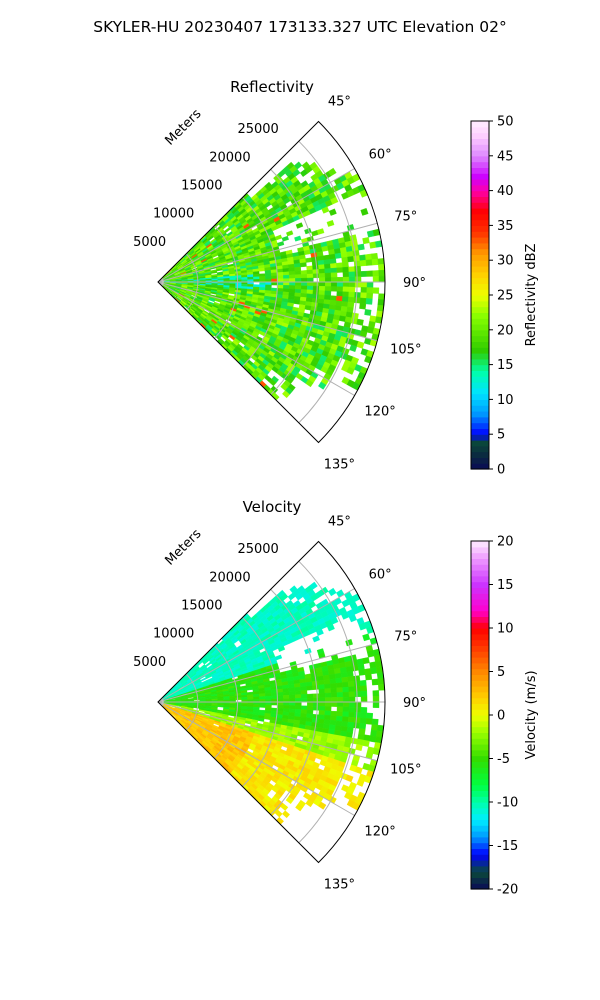  What do you see at coordinates (149, 242) in the screenshot?
I see `range-tick-label: 5000` at bounding box center [149, 242].